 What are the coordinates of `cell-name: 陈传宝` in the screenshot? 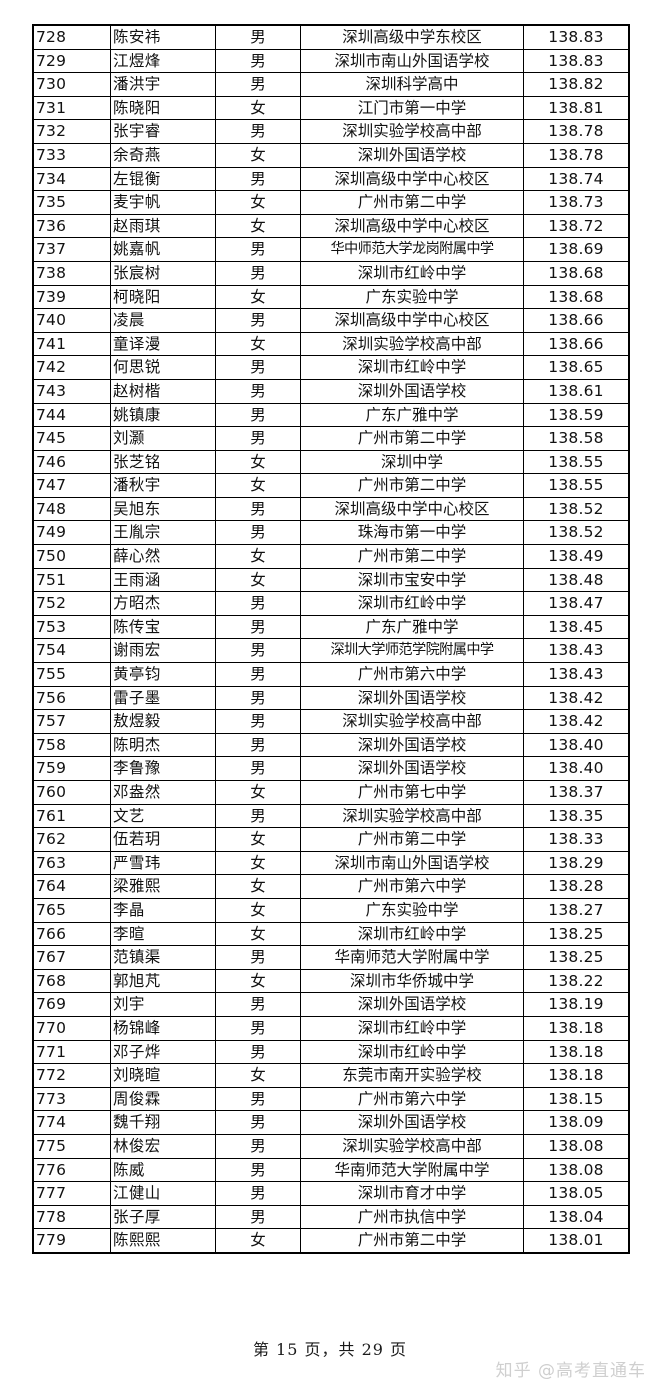 It's located at (163, 627).